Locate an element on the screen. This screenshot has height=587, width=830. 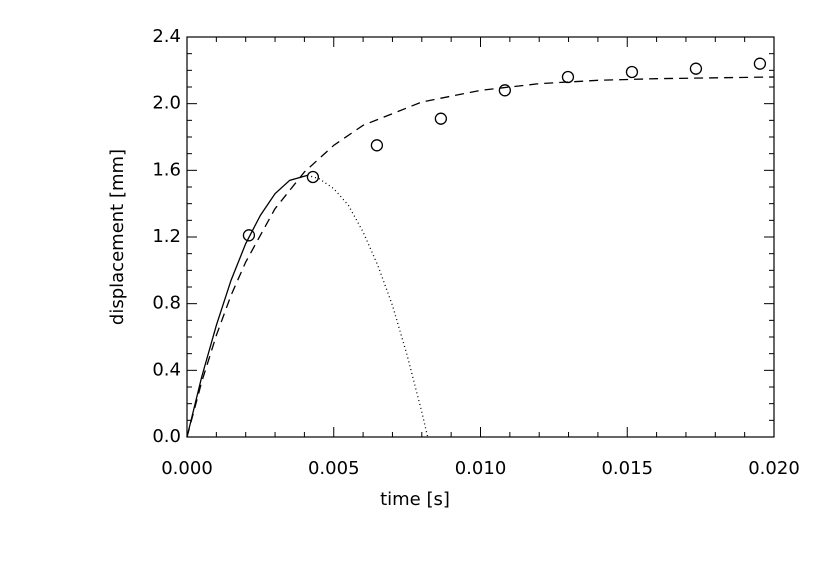
x-tick-label: 0.000 is located at coordinates (187, 468).